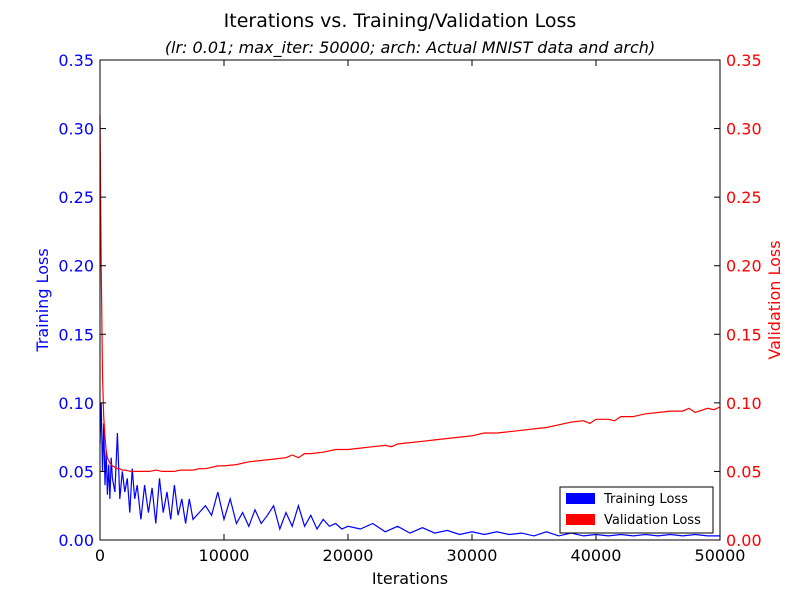 This screenshot has width=800, height=600. What do you see at coordinates (744, 334) in the screenshot?
I see `y-tick-label-right: 0.15` at bounding box center [744, 334].